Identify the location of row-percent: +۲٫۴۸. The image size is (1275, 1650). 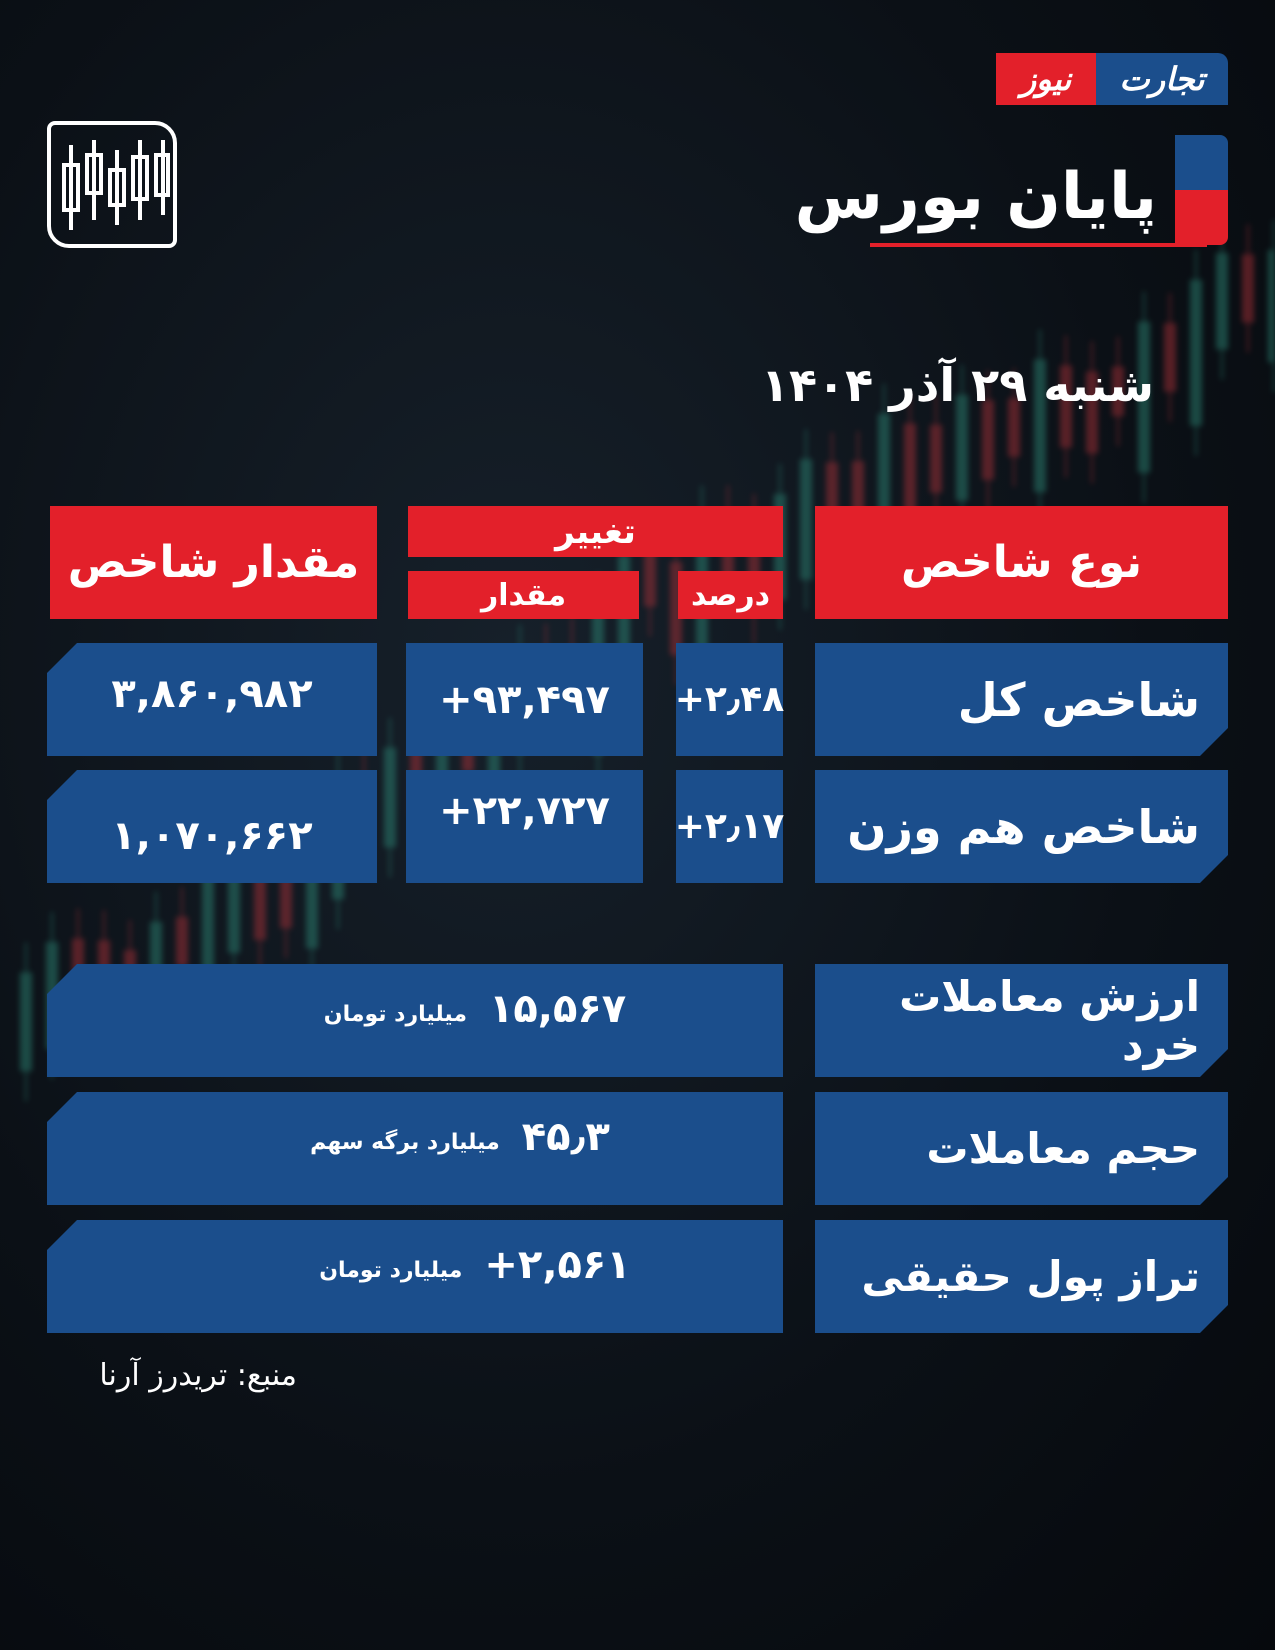
(729, 699).